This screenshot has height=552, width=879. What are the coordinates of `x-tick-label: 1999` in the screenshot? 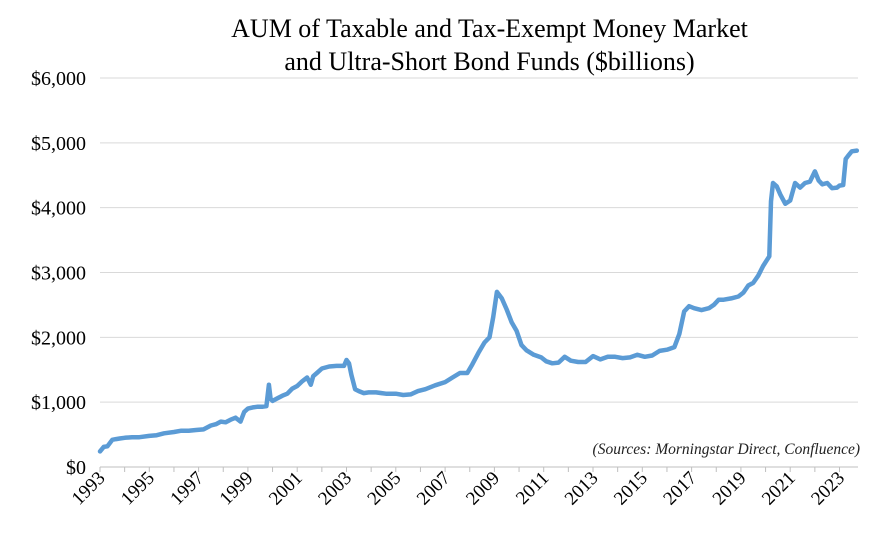 It's located at (237, 489).